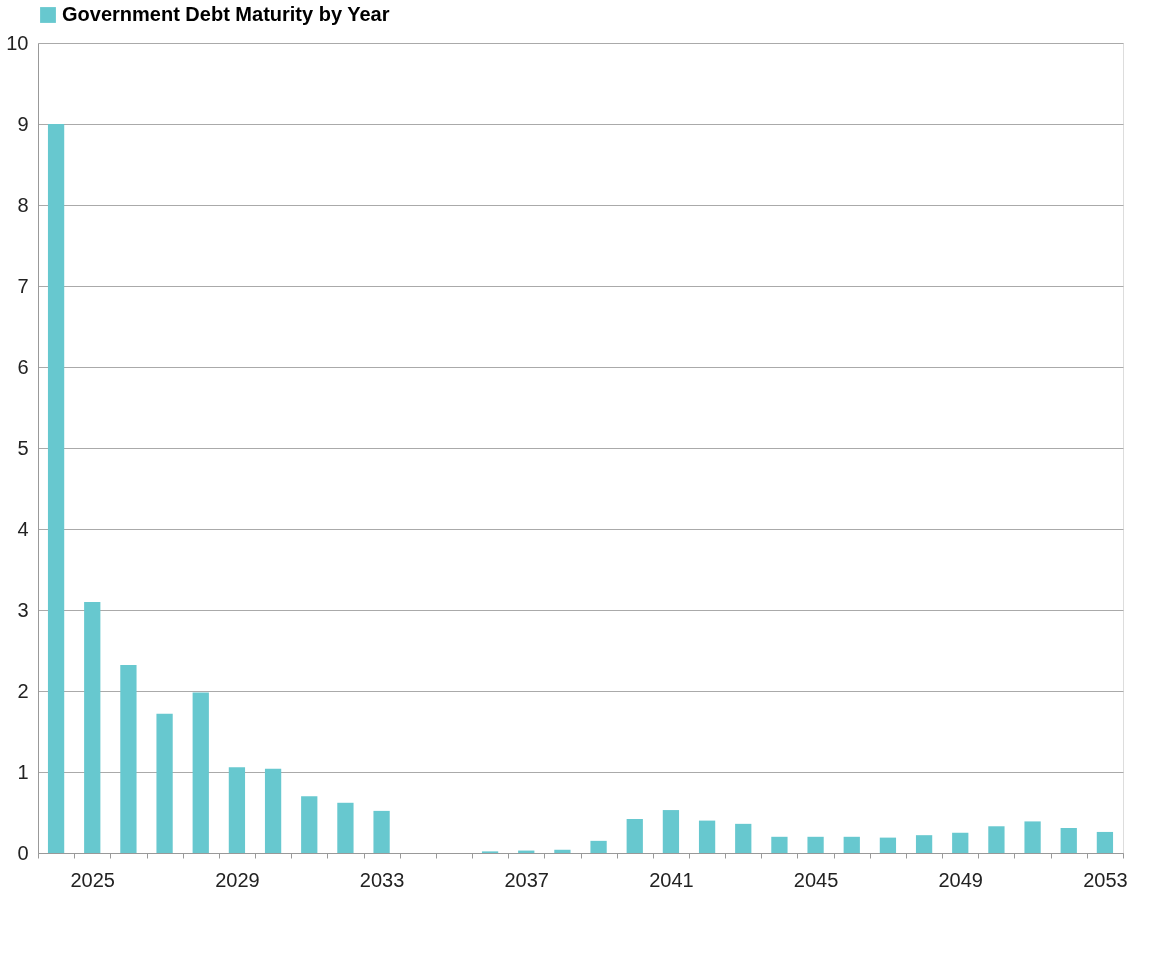 The image size is (1155, 960). What do you see at coordinates (23, 771) in the screenshot?
I see `y-tick-label: 1` at bounding box center [23, 771].